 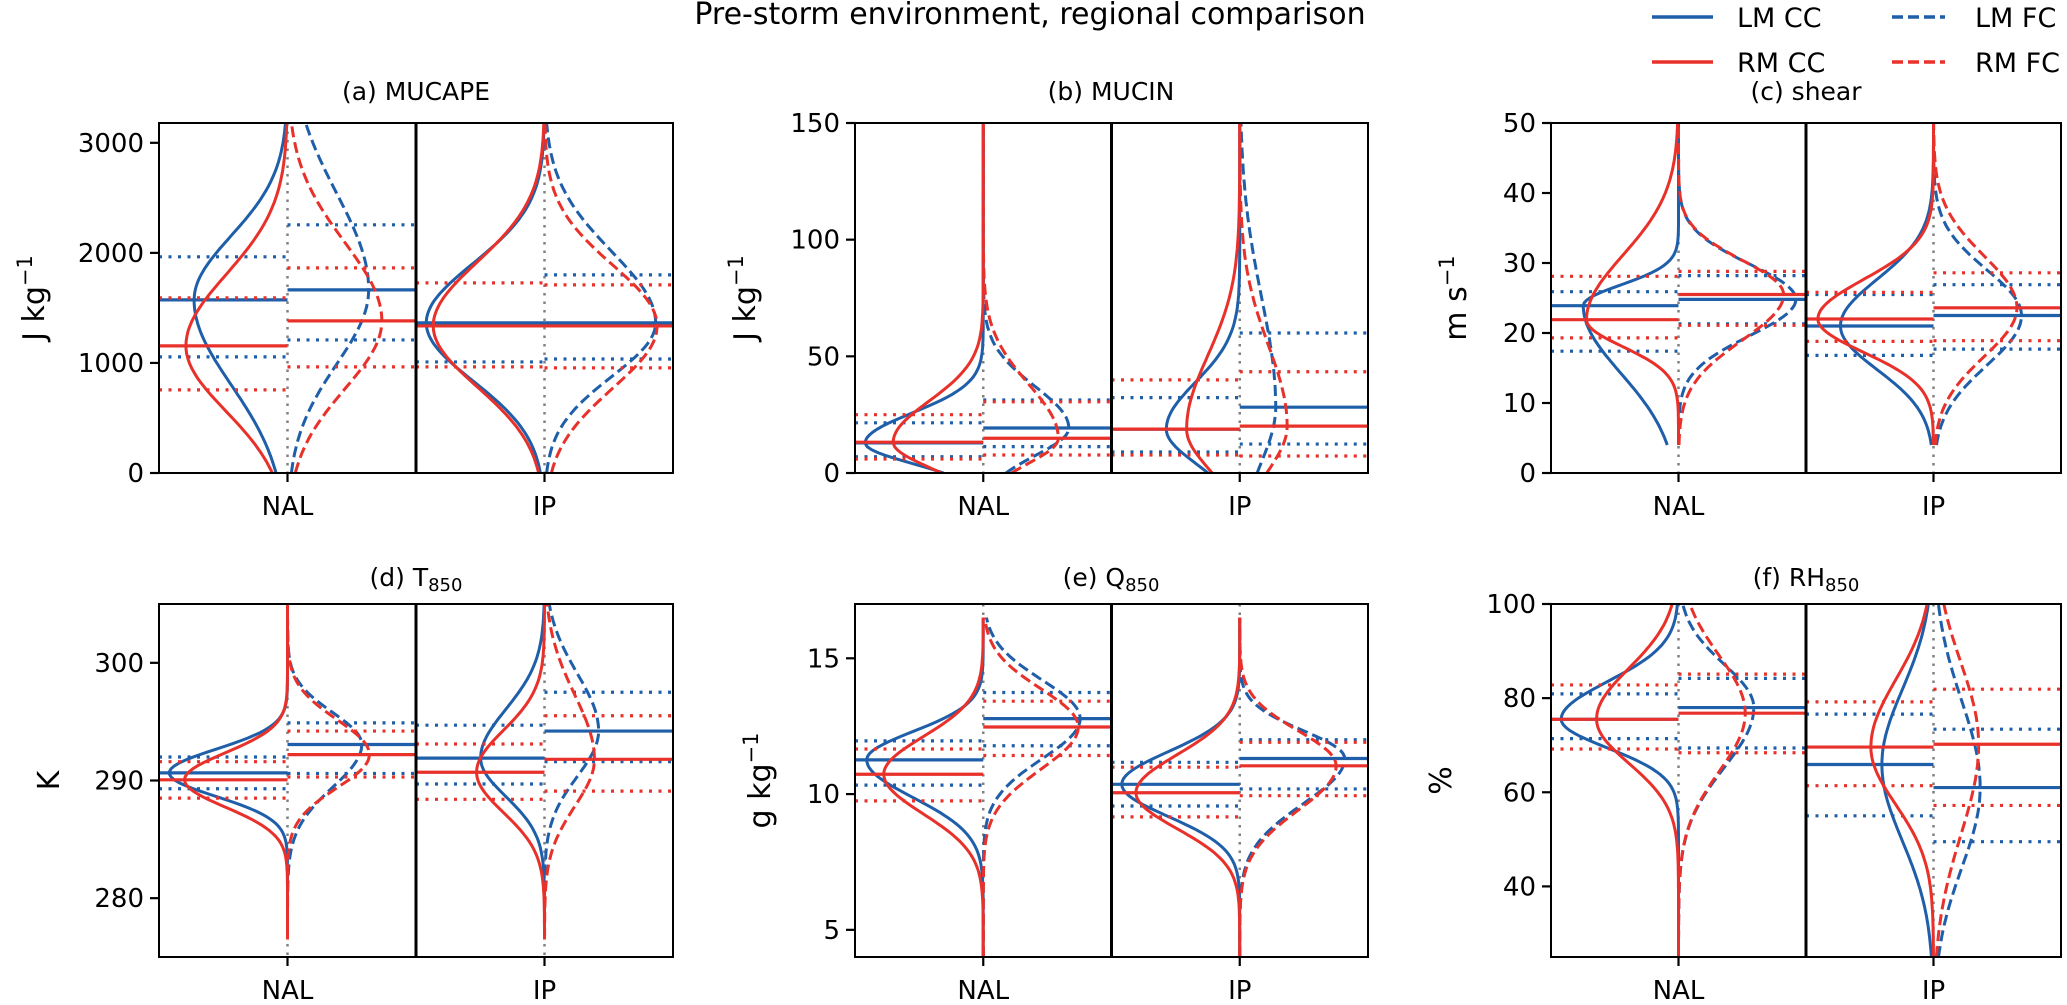 What do you see at coordinates (1111, 579) in the screenshot?
I see `panel-title: (e) Q850` at bounding box center [1111, 579].